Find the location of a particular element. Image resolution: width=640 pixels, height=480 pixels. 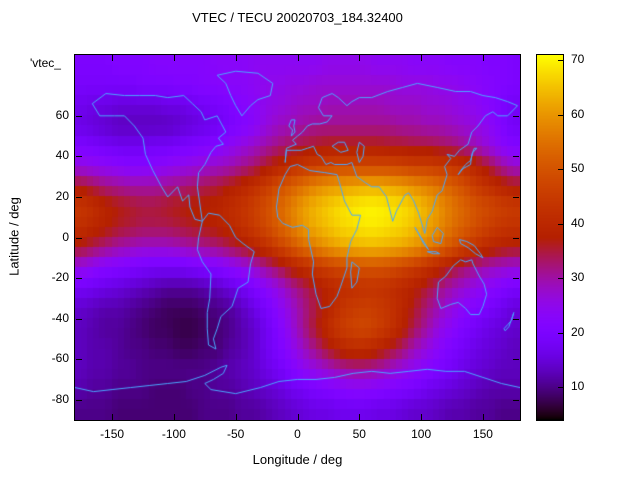

x-tick-label: -100 is located at coordinates (173, 434).